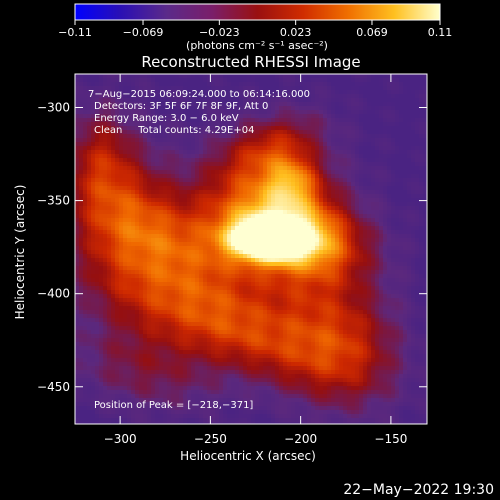  What do you see at coordinates (20, 252) in the screenshot?
I see `y-axis-label: Heliocentric Y (arcsec)` at bounding box center [20, 252].